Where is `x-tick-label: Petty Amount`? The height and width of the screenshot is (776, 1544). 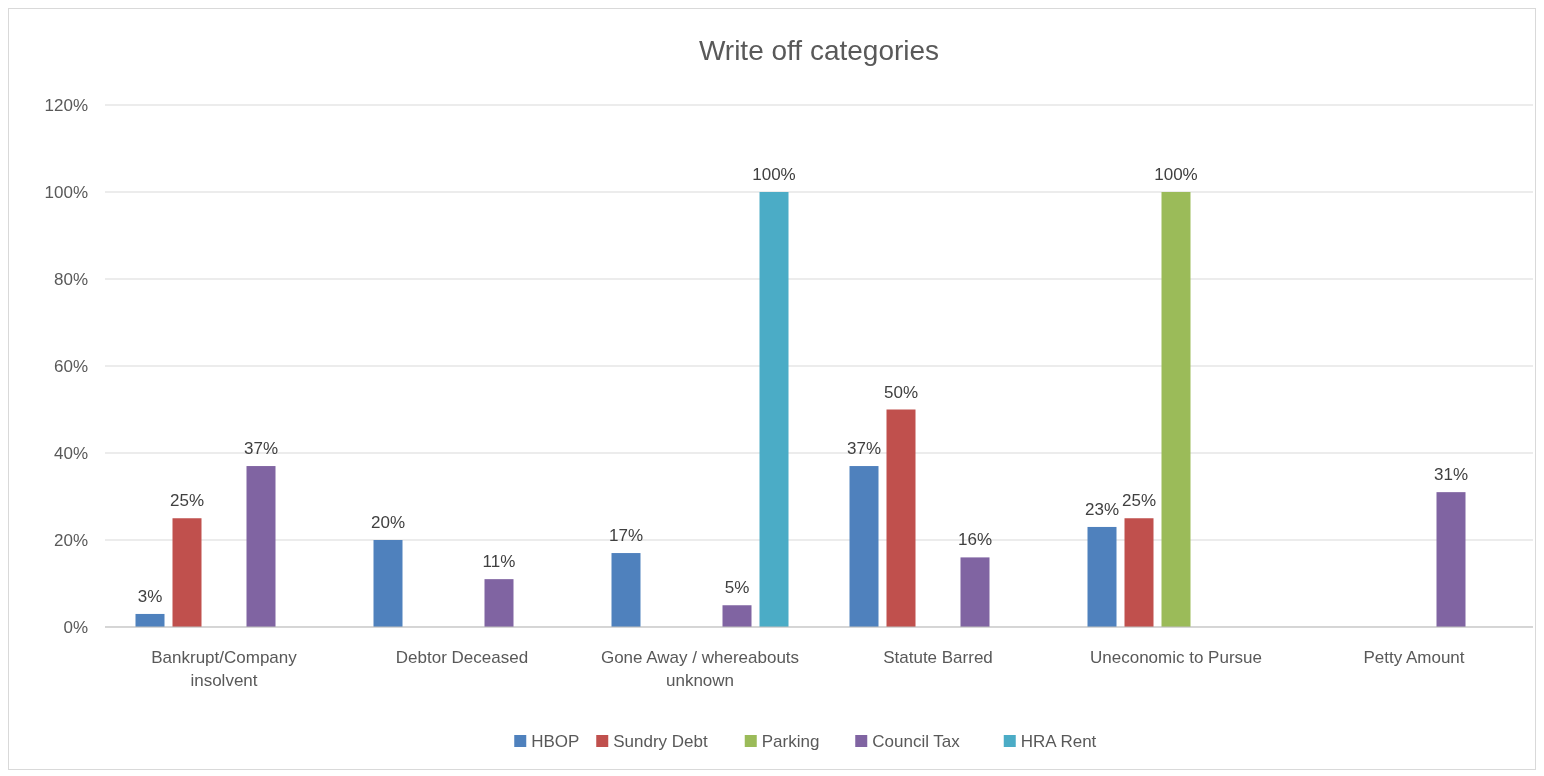 x-tick-label: Petty Amount is located at coordinates (1414, 657).